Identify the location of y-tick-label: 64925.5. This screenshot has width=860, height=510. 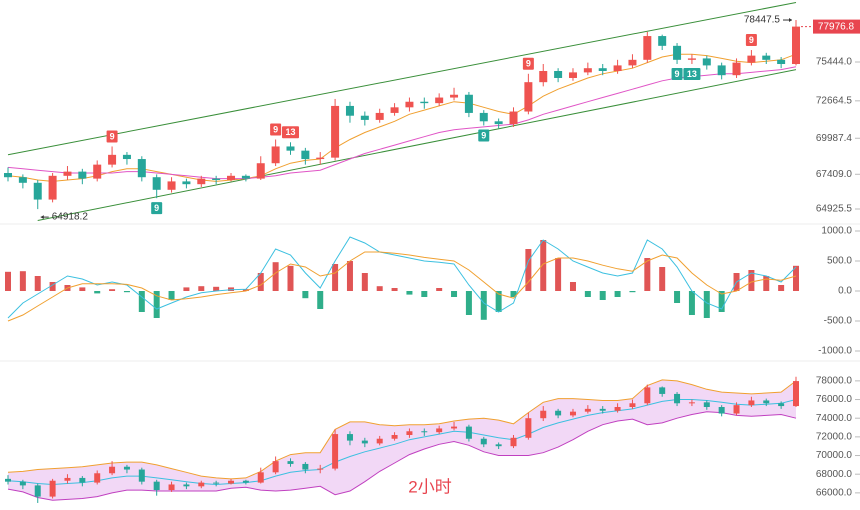
(834, 209).